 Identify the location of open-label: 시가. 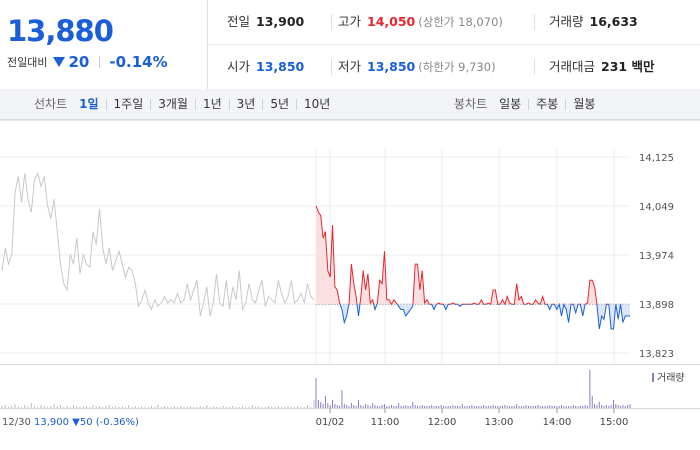
(239, 66).